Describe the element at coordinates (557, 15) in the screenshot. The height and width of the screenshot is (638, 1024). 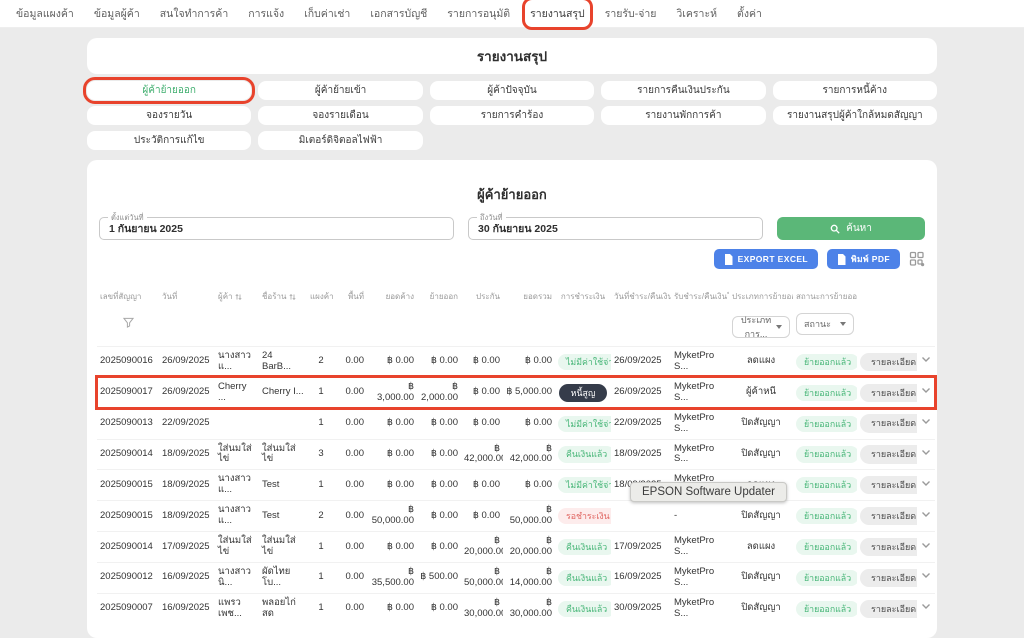
I see `nav-item-8: รายงานสรุป` at that location.